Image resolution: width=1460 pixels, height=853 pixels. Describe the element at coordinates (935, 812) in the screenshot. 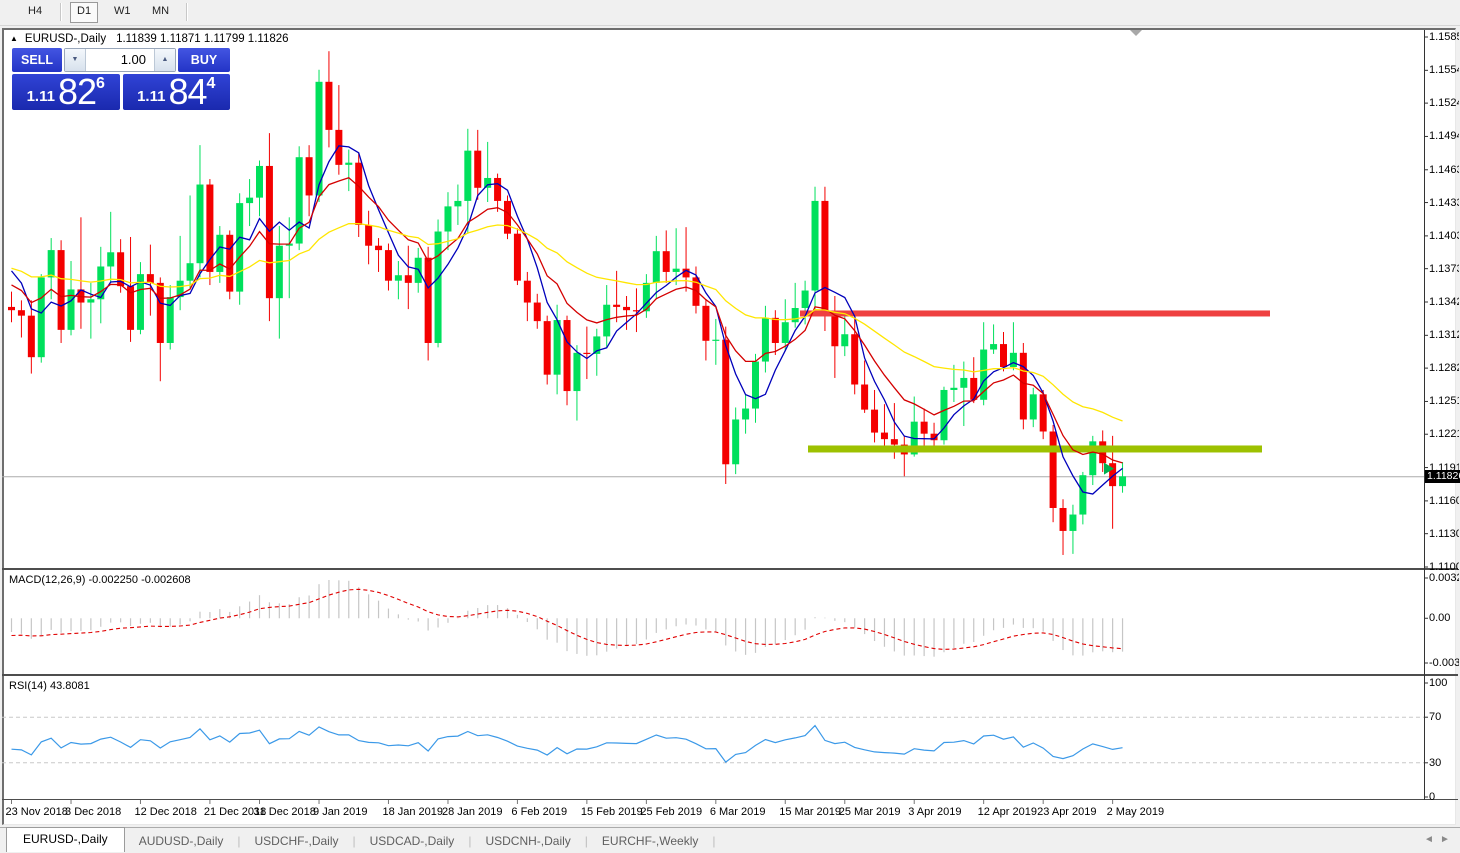

I see `time-tick-label: 3 Apr 2019` at that location.